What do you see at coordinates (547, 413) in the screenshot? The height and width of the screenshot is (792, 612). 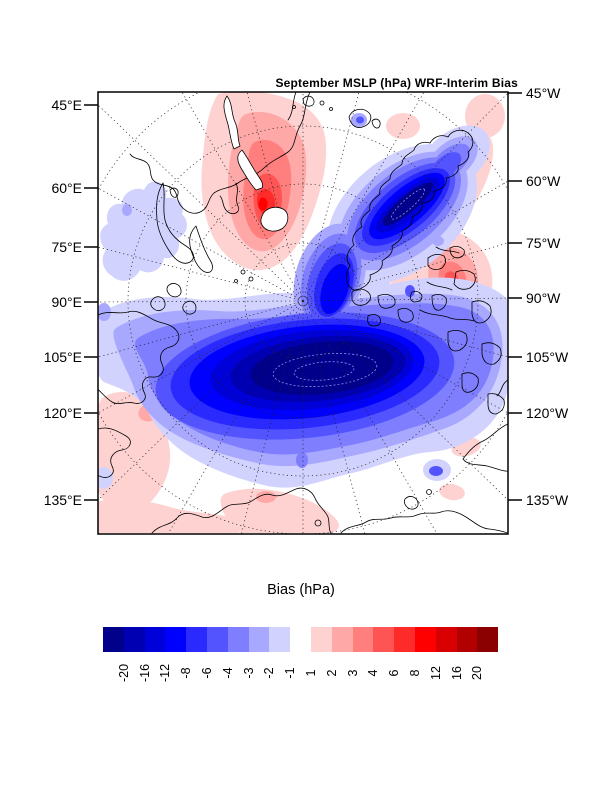 I see `lon-label-right: 120°W` at bounding box center [547, 413].